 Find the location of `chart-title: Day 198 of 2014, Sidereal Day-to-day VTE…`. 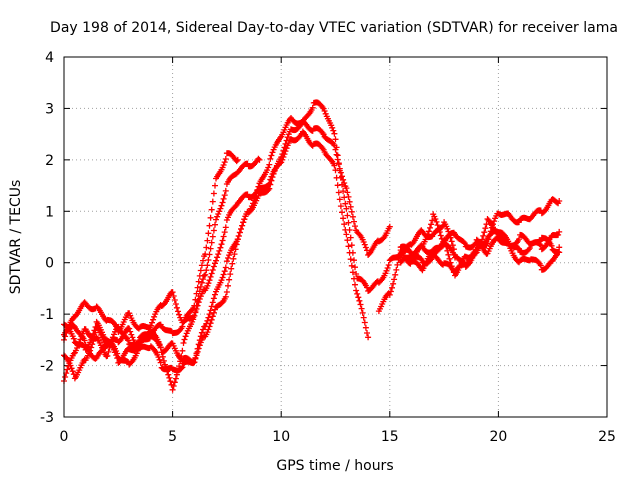

chart-title: Day 198 of 2014, Sidereal Day-to-day VTE… is located at coordinates (334, 28).